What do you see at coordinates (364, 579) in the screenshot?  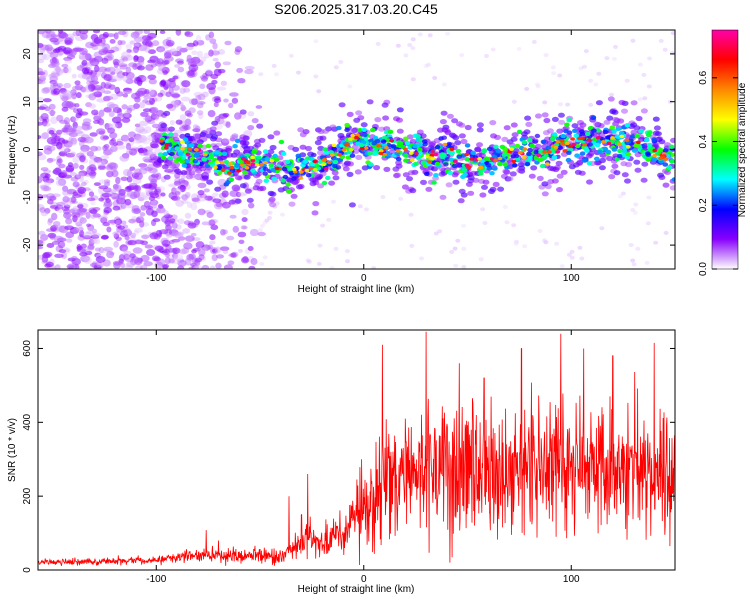 I see `snr-x-tick-label: 0` at bounding box center [364, 579].